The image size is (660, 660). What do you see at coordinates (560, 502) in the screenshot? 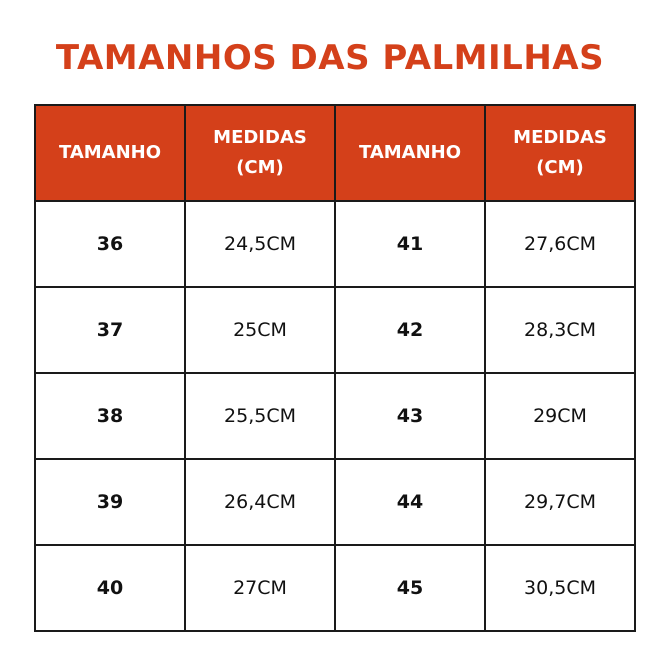
I see `measure-cell: 29,7CM` at bounding box center [560, 502].